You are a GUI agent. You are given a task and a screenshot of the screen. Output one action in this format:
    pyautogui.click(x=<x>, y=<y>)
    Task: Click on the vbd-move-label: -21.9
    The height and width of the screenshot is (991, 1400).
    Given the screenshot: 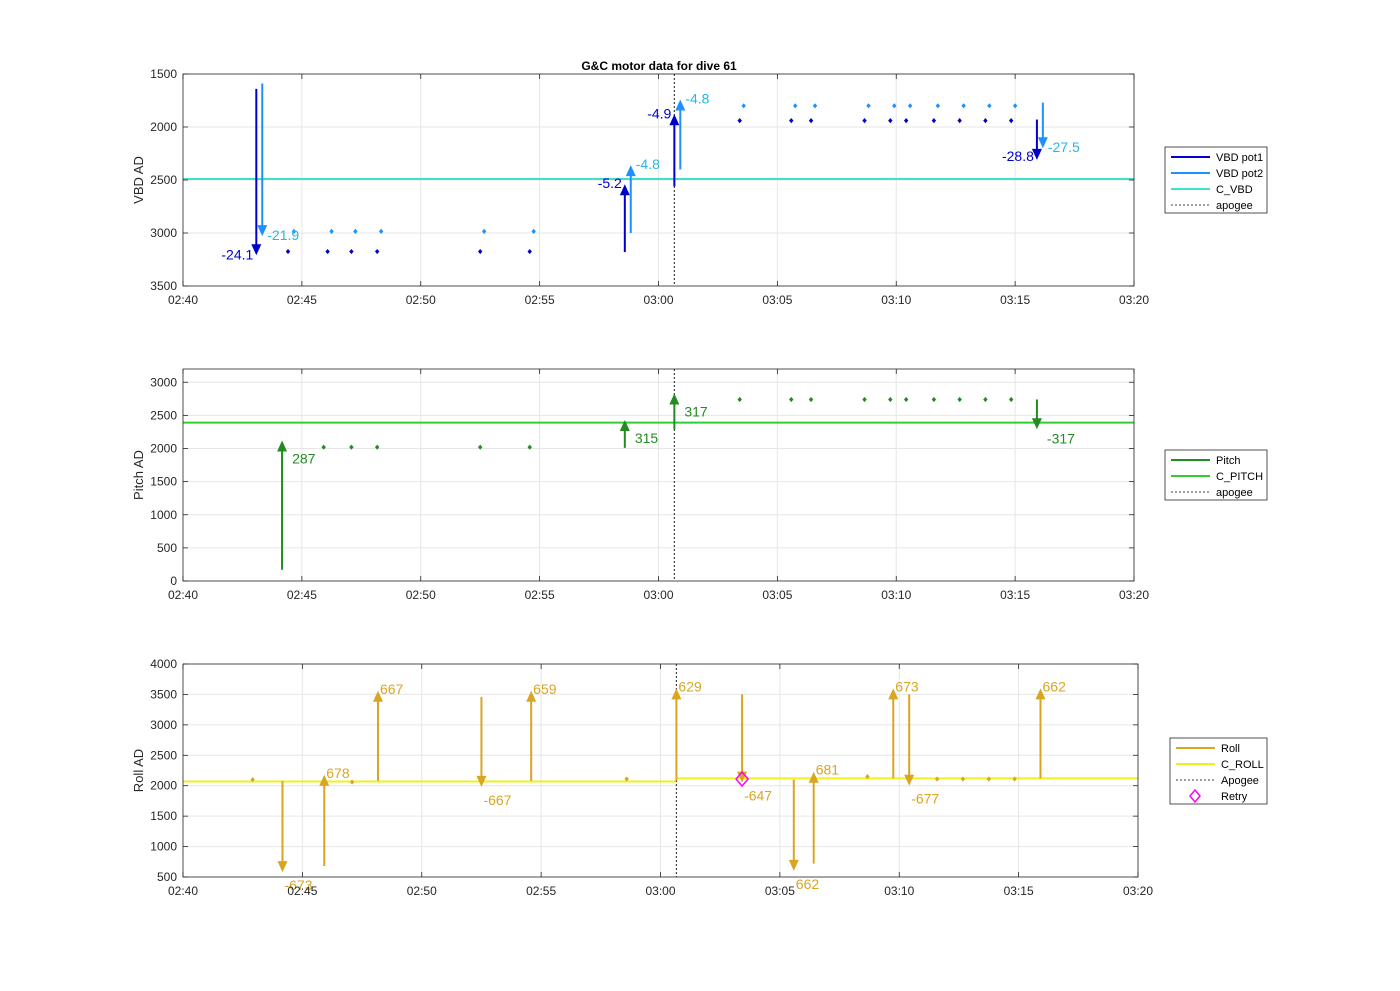 What is the action you would take?
    pyautogui.click(x=283, y=235)
    